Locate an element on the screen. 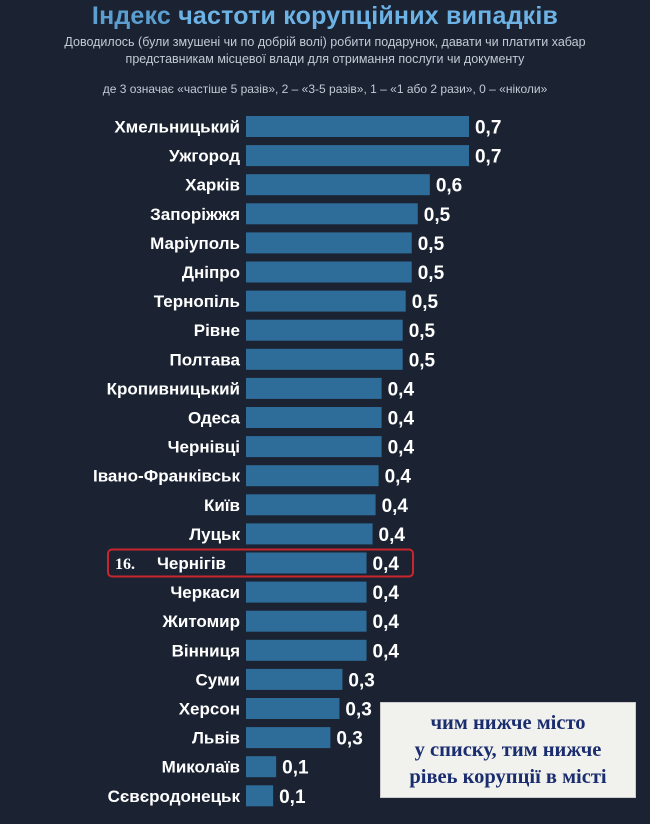 The width and height of the screenshot is (650, 824). category-label-17: Житомир is located at coordinates (201, 621).